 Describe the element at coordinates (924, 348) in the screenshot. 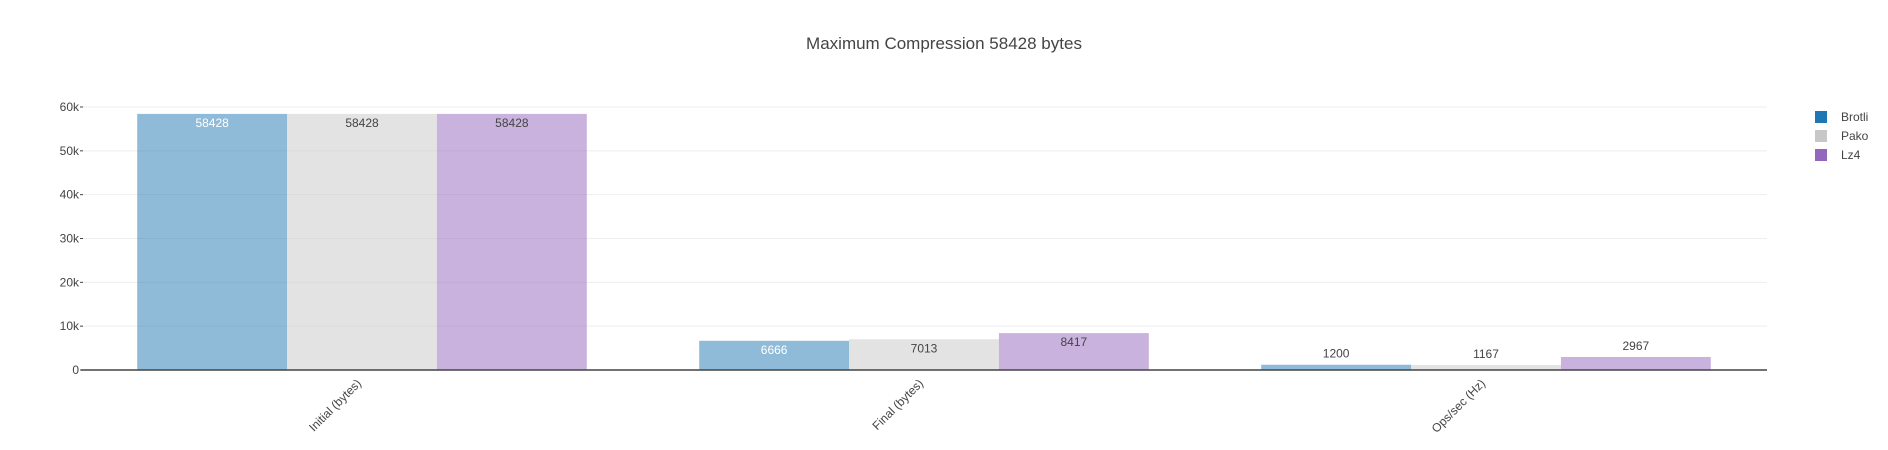

I see `bar-value-label: 7013` at that location.